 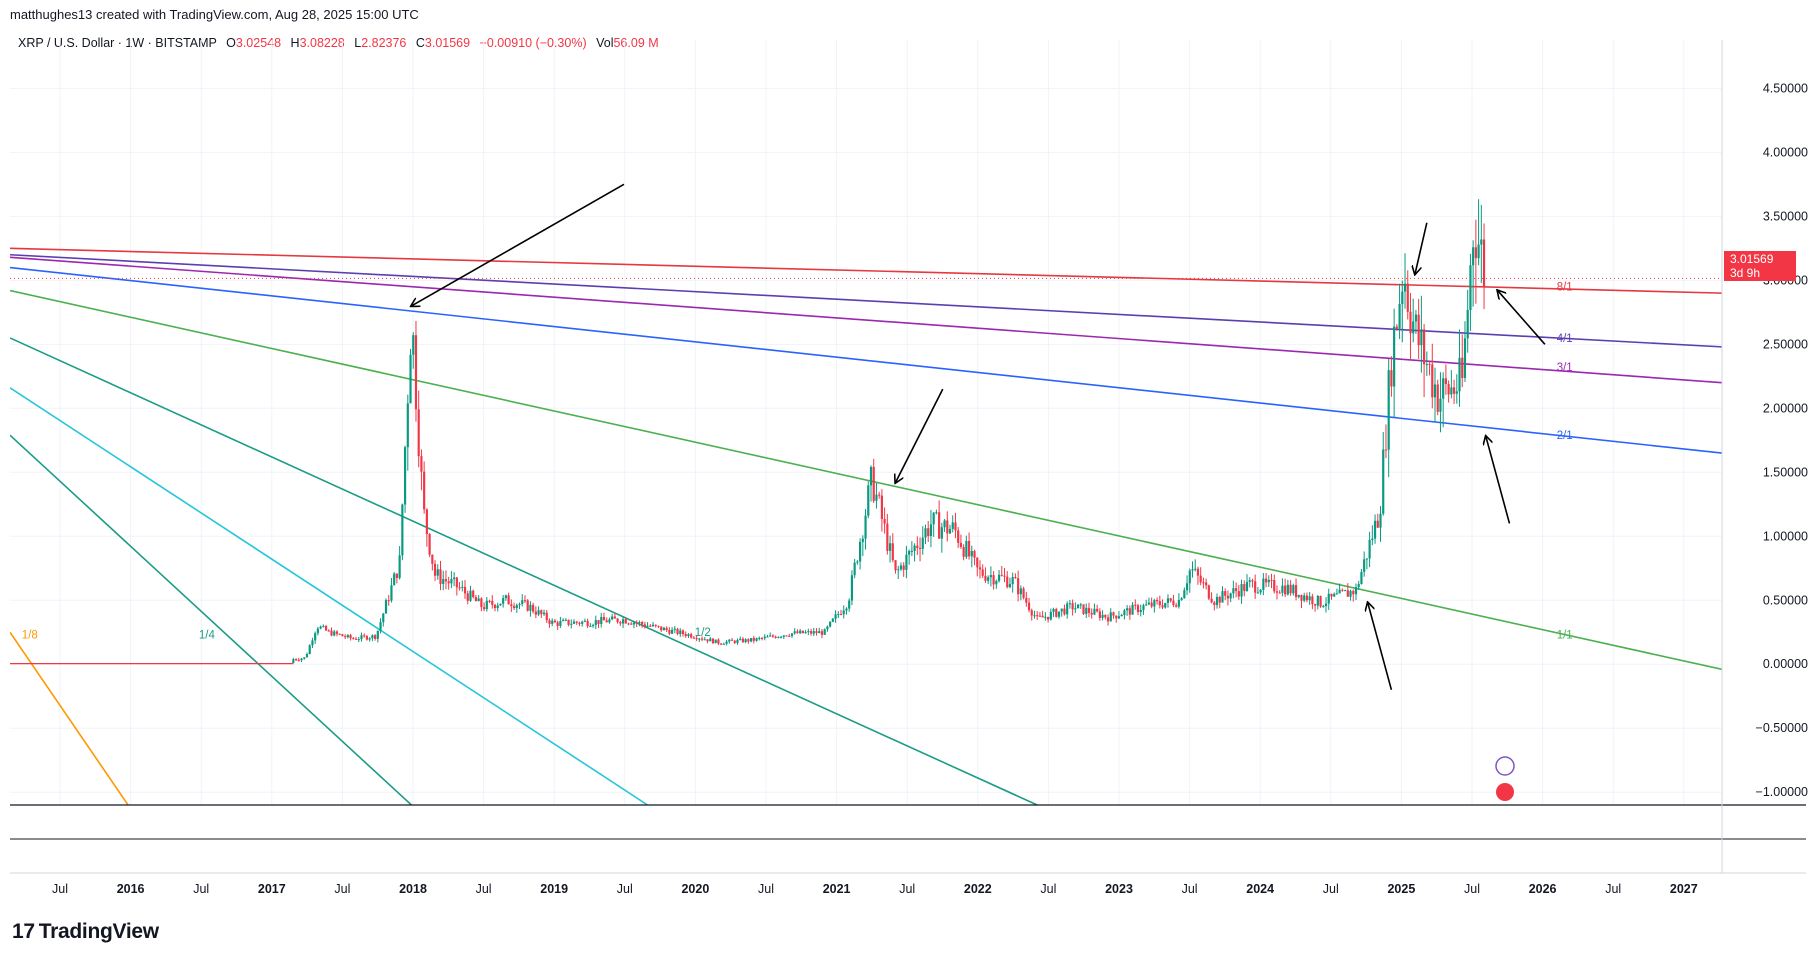 I want to click on time-tick-label: 2025, so click(x=1401, y=889).